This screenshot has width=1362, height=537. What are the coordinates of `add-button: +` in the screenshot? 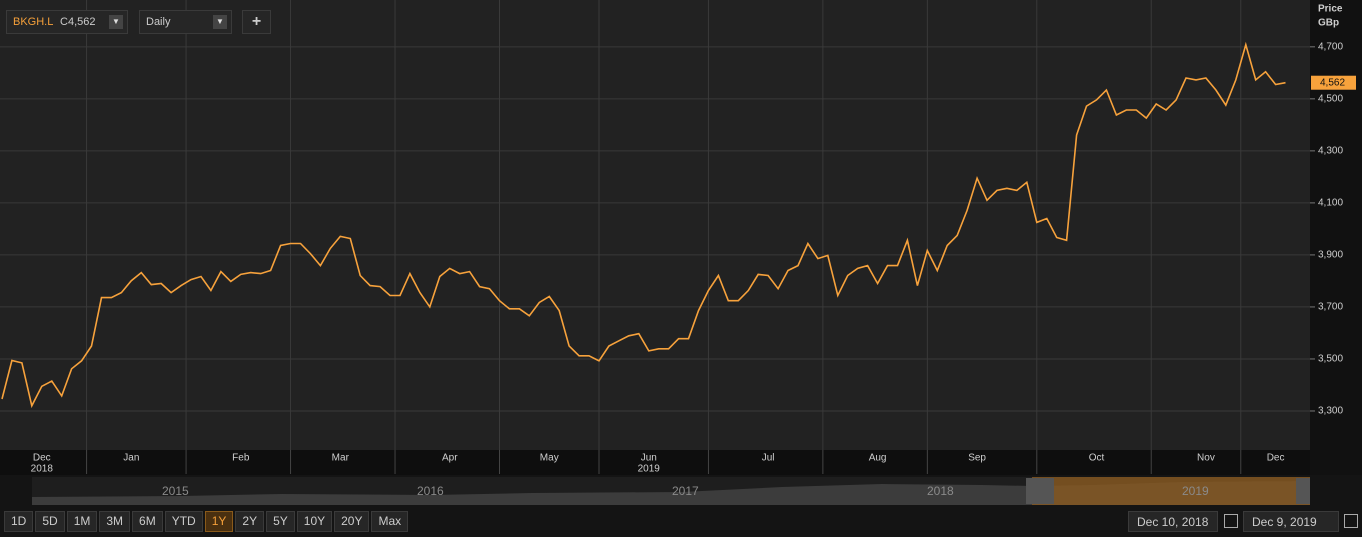 It's located at (256, 22).